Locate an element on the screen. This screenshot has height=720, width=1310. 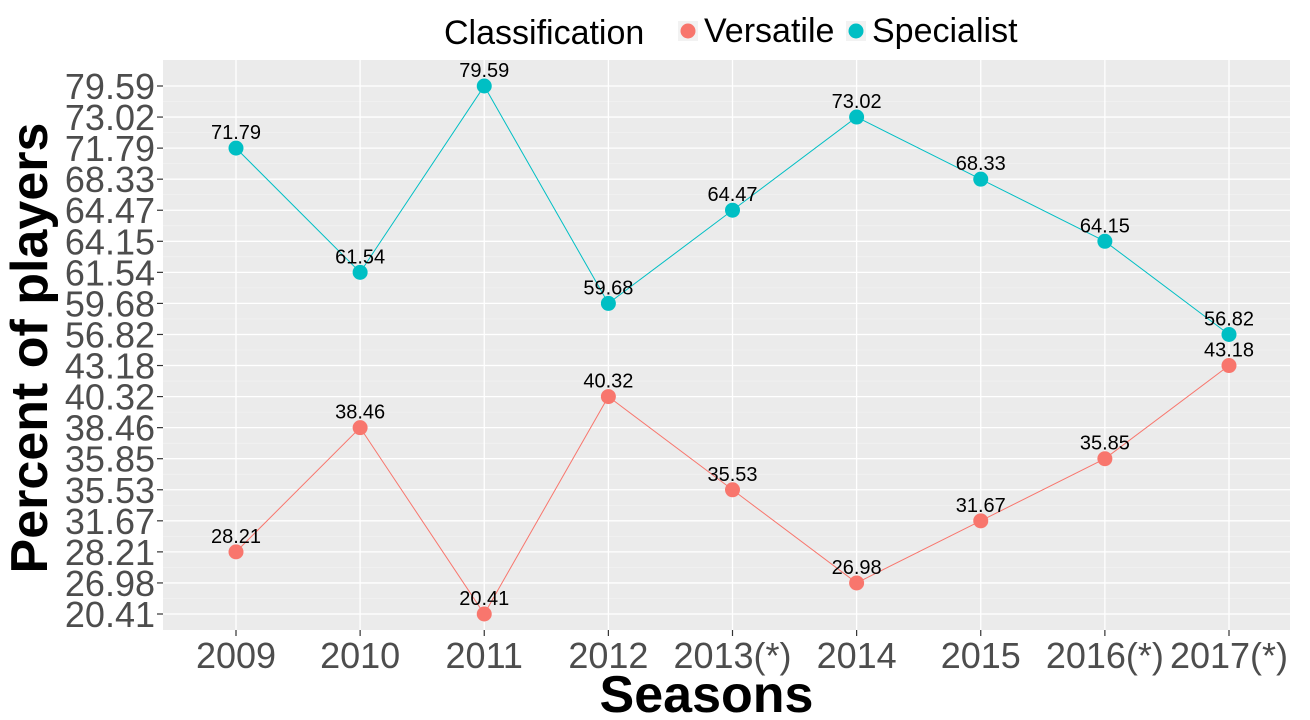
data-label: 64.47 is located at coordinates (732, 195).